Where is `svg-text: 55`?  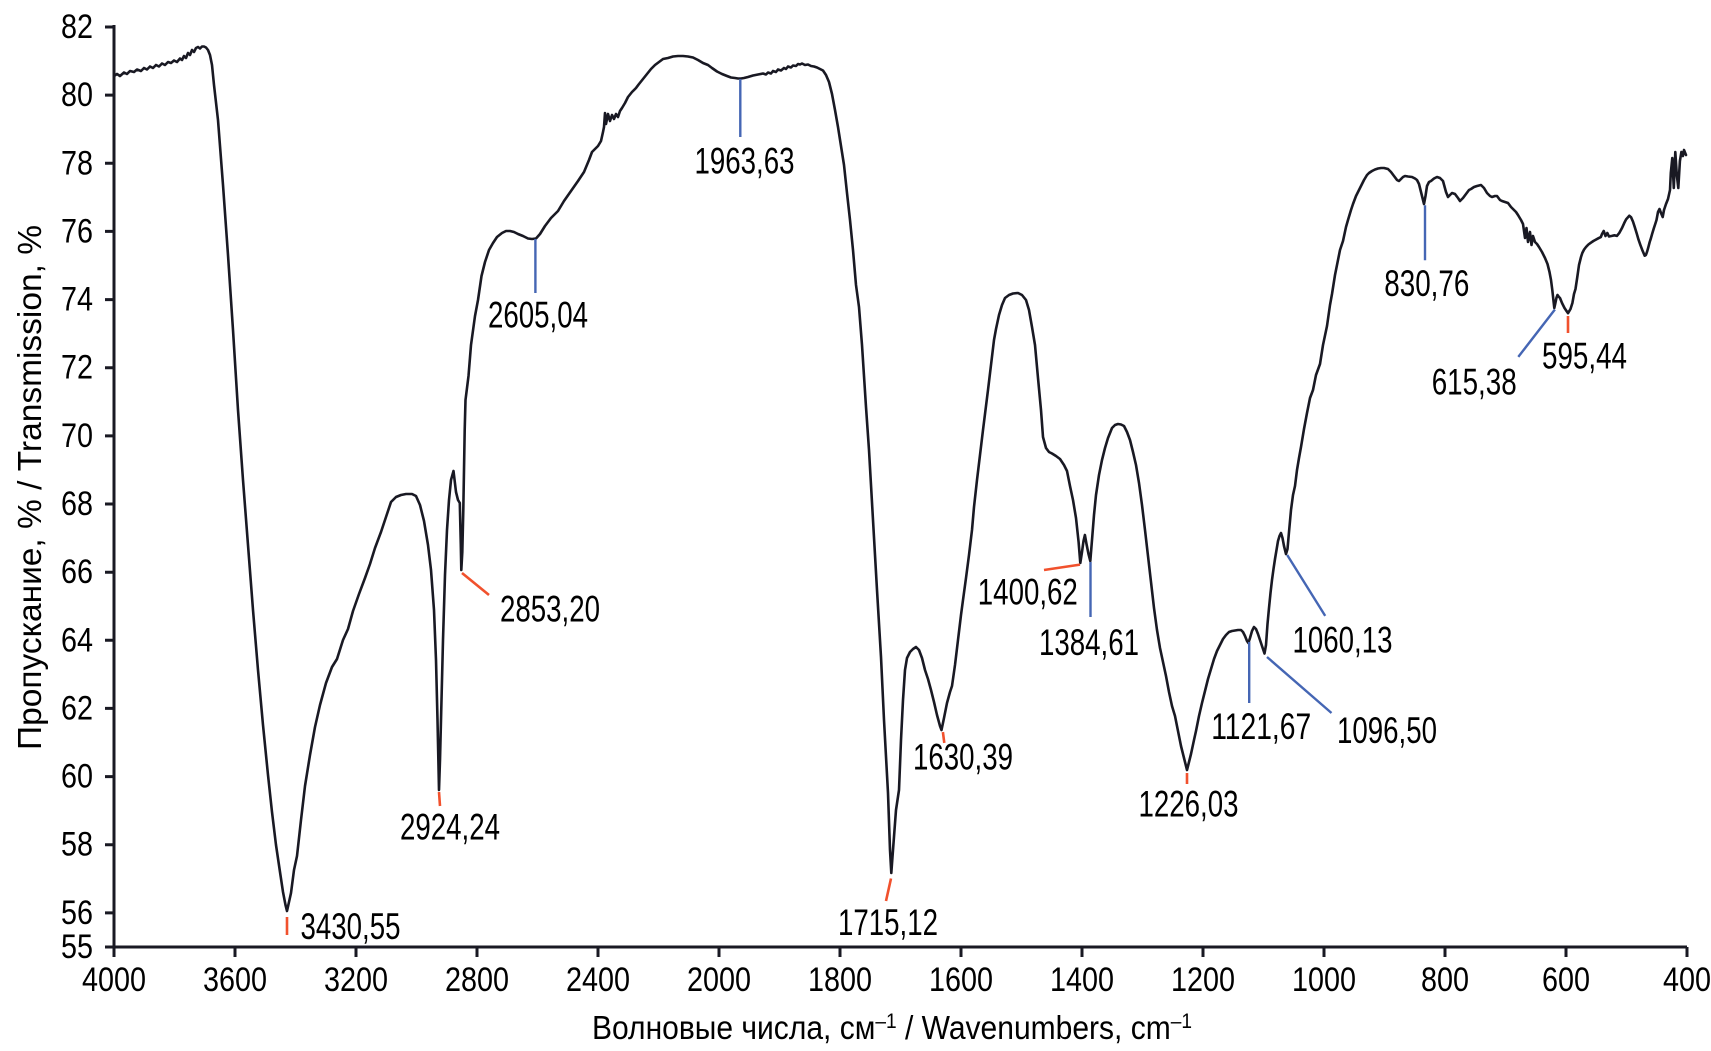
svg-text: 55 is located at coordinates (77, 947).